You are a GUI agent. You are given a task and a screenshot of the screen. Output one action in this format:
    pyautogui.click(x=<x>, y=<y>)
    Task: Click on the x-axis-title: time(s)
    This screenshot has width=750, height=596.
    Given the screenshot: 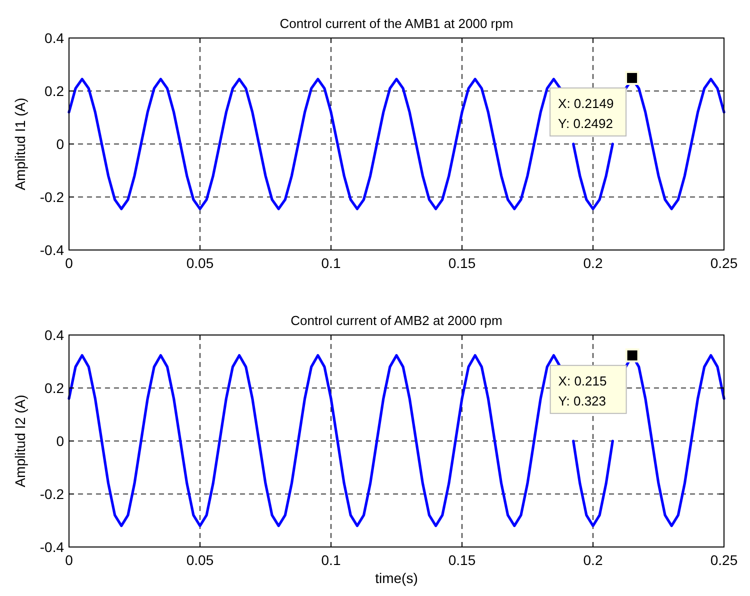 What is the action you would take?
    pyautogui.click(x=396, y=578)
    